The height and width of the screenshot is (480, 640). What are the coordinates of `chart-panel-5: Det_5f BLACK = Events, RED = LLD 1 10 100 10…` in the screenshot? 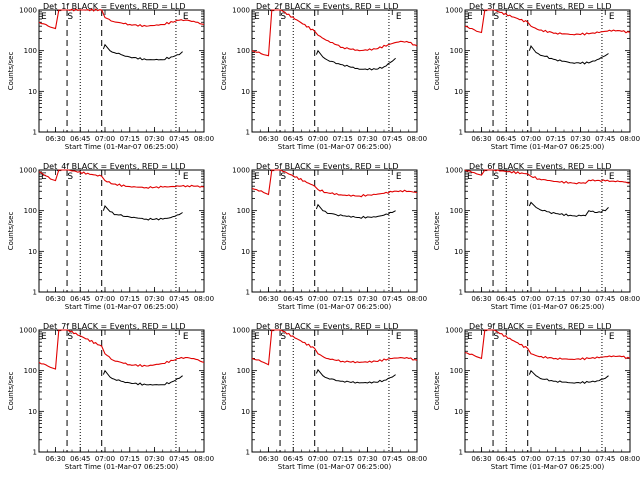 It's located at (323, 236).